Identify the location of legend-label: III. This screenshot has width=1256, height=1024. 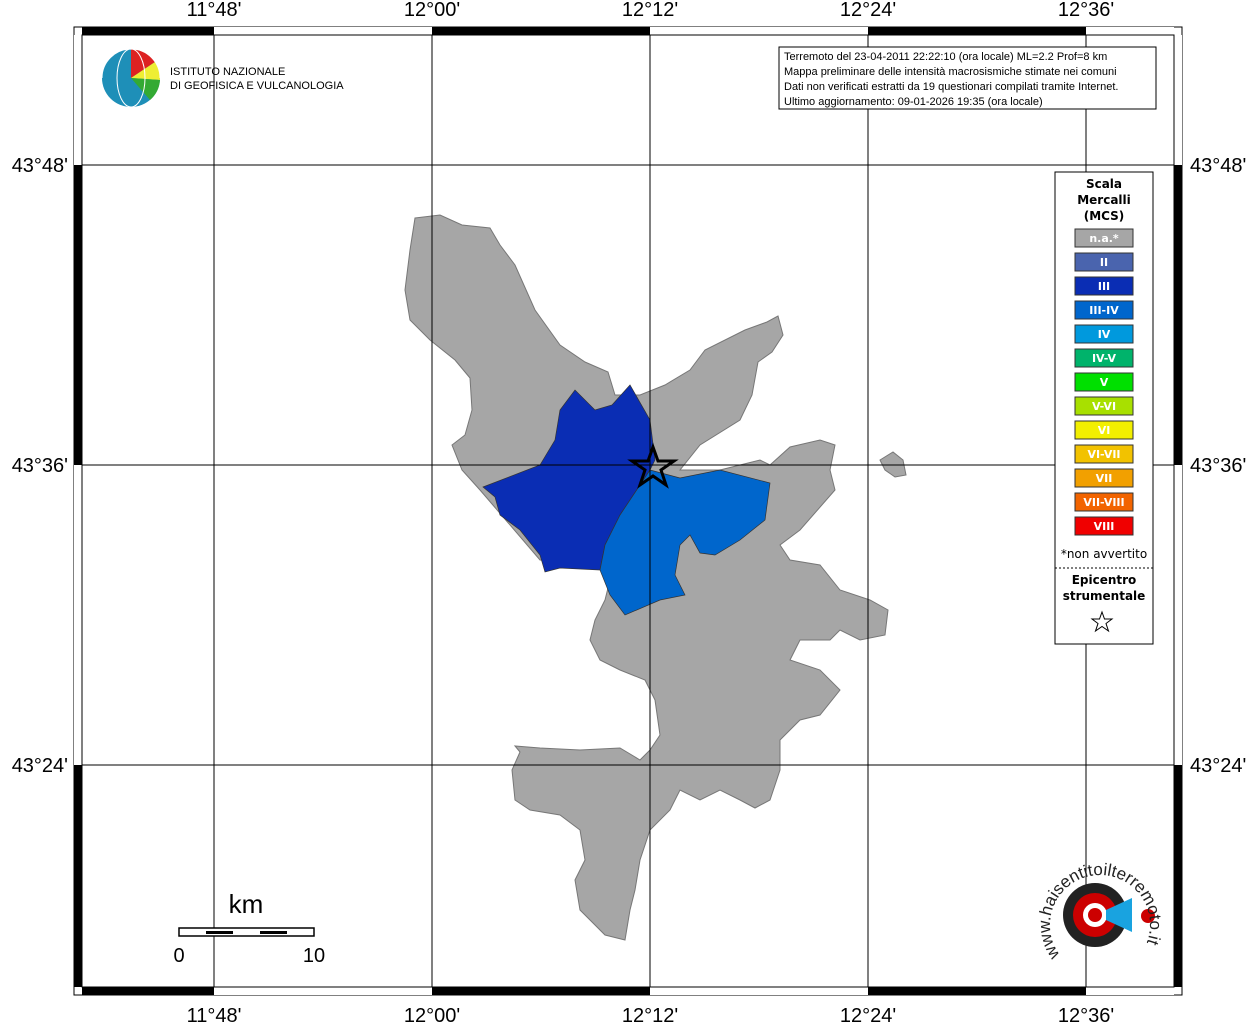
(1104, 286).